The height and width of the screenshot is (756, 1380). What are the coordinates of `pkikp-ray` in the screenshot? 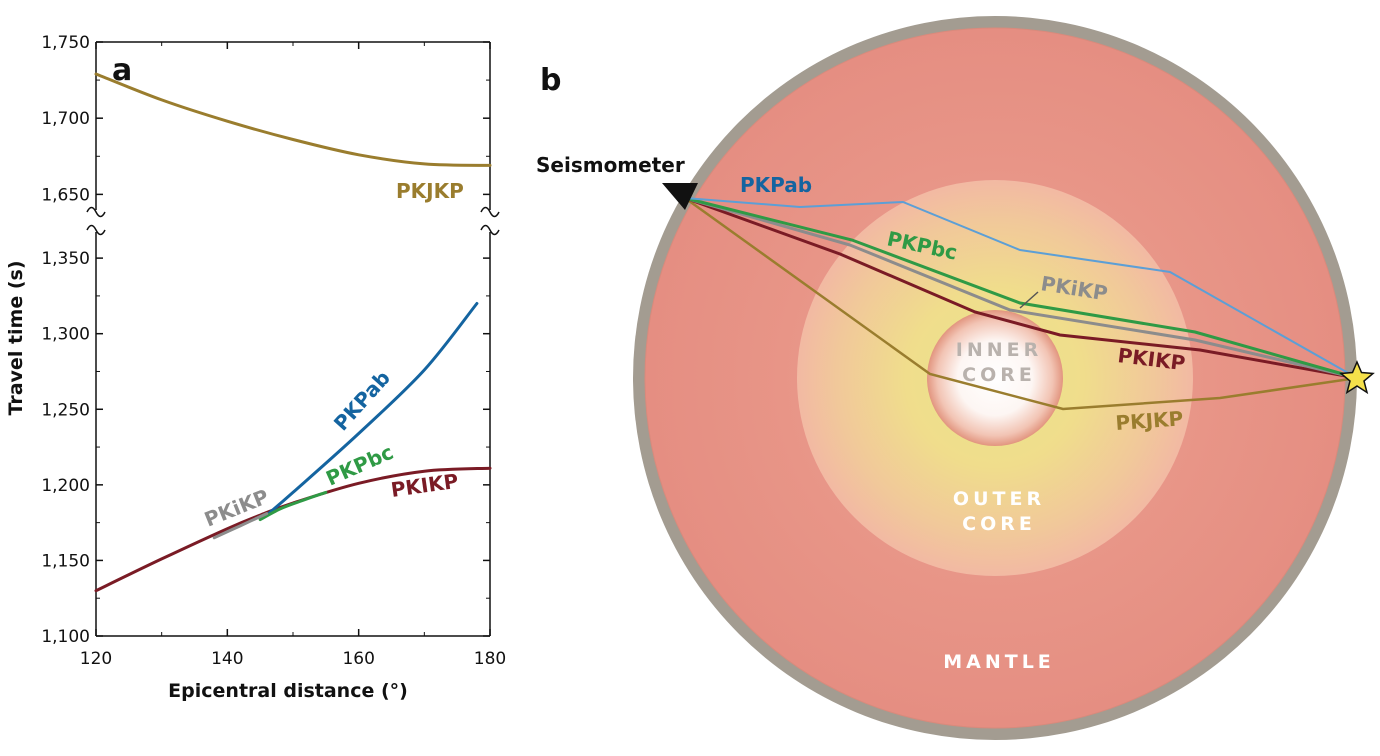 It's located at (1021, 288).